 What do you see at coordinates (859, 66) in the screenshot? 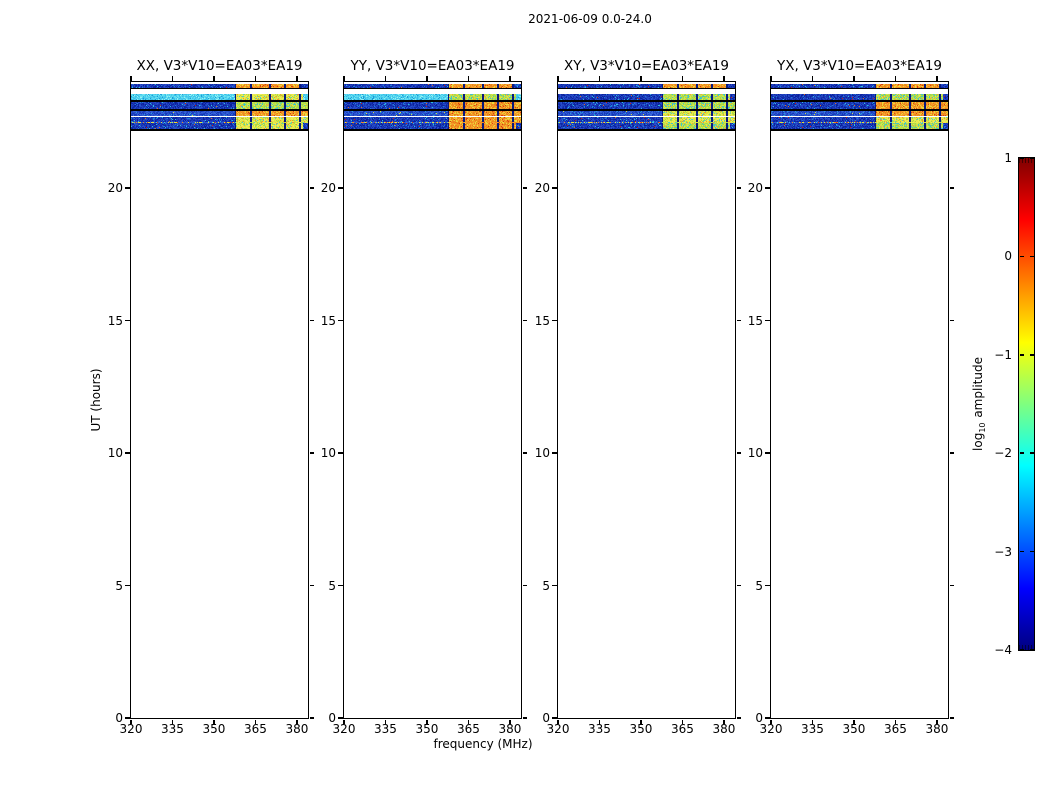
I see `panel-title-yx: YX, V3*V10=EA03*EA19` at bounding box center [859, 66].